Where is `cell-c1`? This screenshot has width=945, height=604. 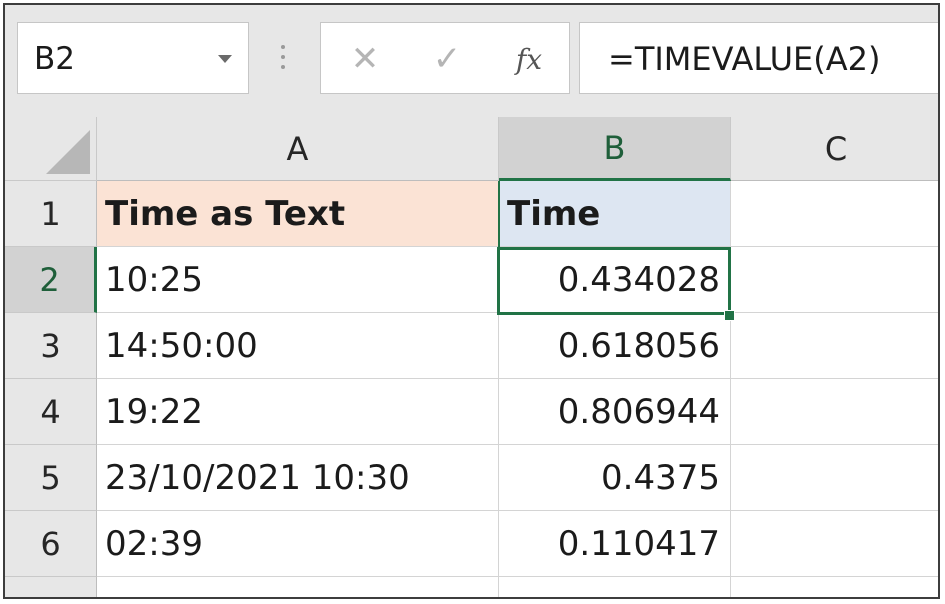 cell-c1 is located at coordinates (834, 214).